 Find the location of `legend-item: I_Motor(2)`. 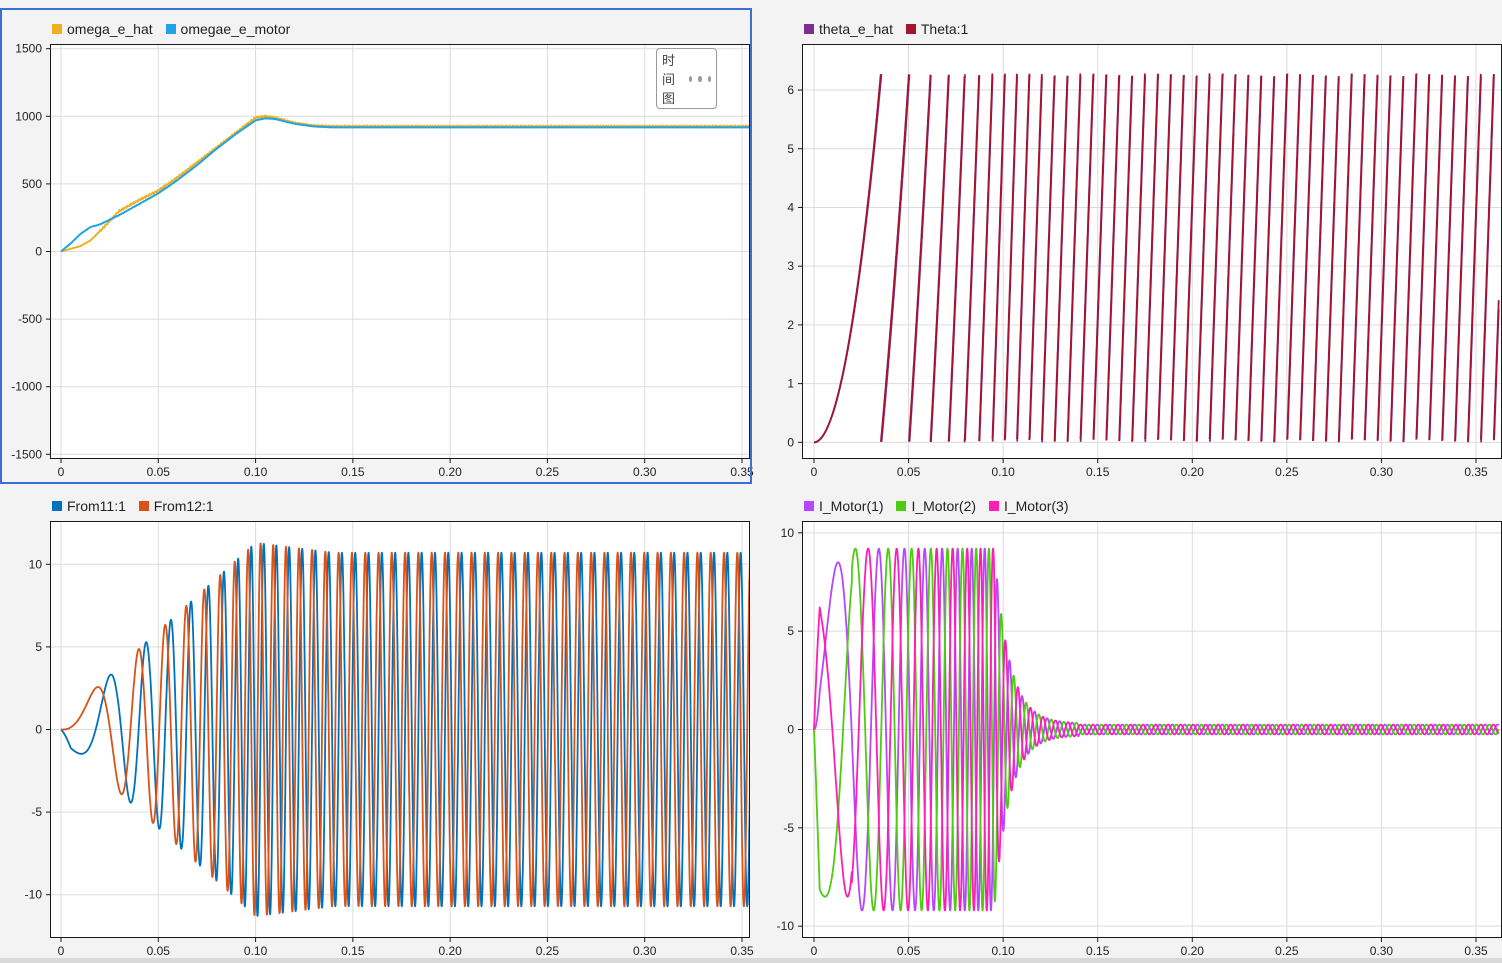

legend-item: I_Motor(2) is located at coordinates (936, 506).